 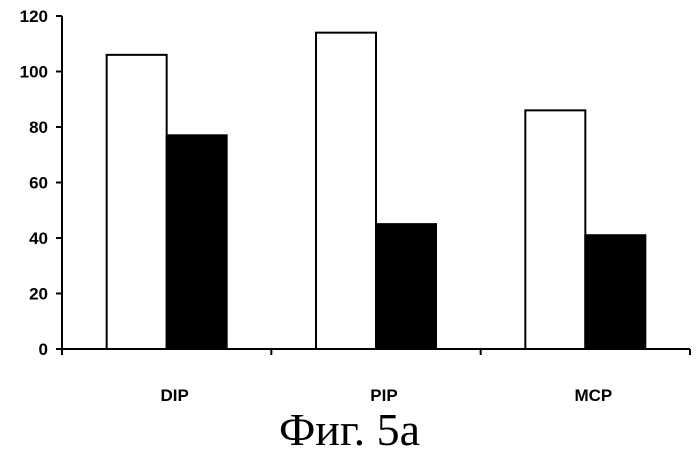 What do you see at coordinates (38, 127) in the screenshot?
I see `y-tick-label: 80` at bounding box center [38, 127].